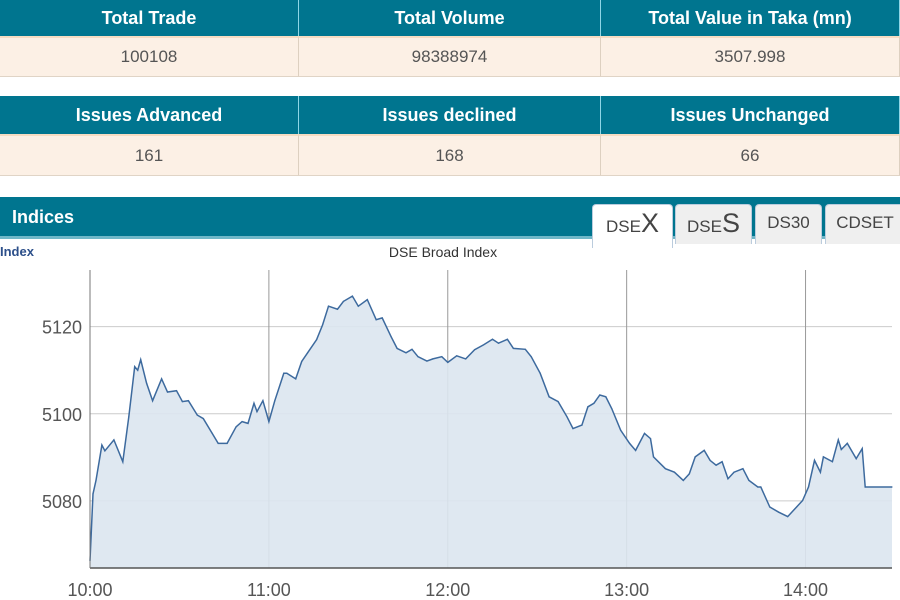 This screenshot has height=600, width=900. I want to click on x-tick-label: 11:00, so click(269, 590).